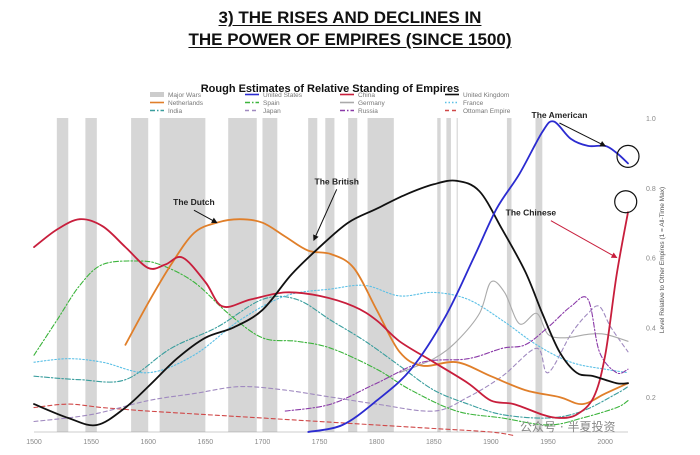  Describe the element at coordinates (185, 95) in the screenshot. I see `legend-label-wars: Major Wars` at that location.